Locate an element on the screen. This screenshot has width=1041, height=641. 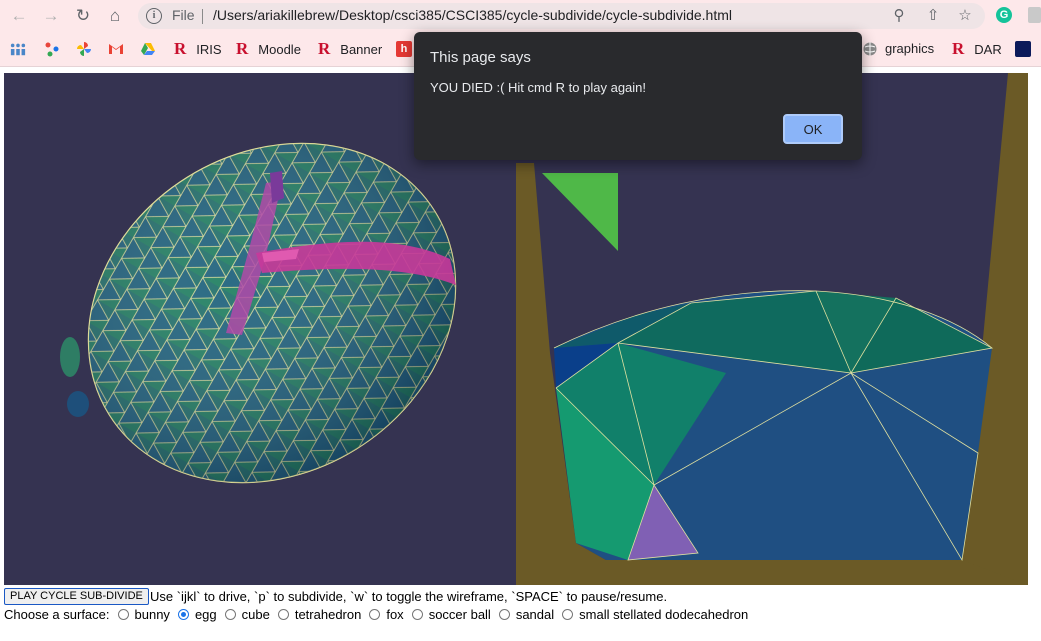
gmail-icon is located at coordinates (116, 49).